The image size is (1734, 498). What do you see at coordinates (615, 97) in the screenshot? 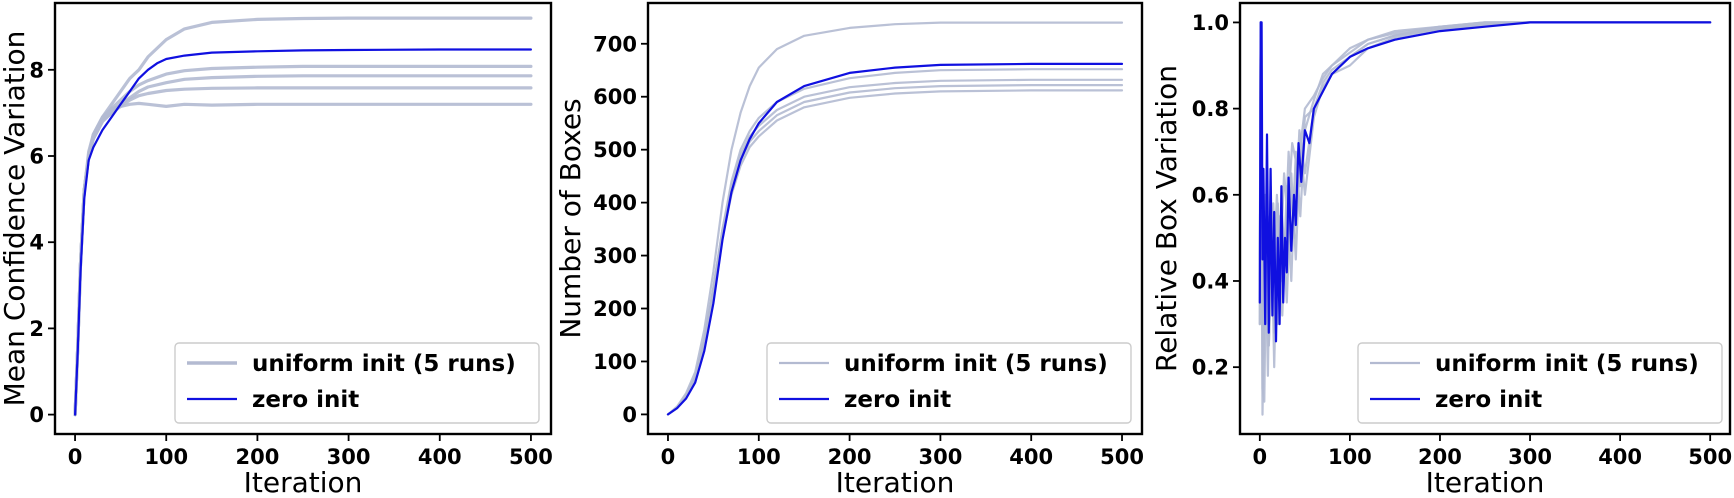
I see `y-tick-label: 600` at bounding box center [615, 97].